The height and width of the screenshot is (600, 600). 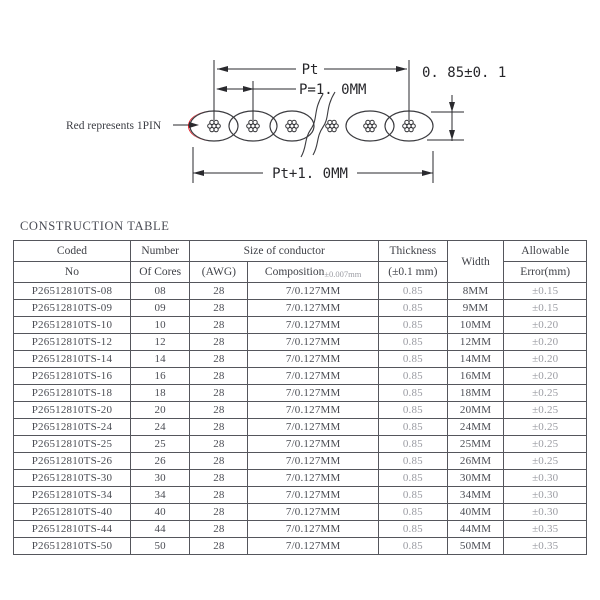 I want to click on cell-cores: 34, so click(x=160, y=495).